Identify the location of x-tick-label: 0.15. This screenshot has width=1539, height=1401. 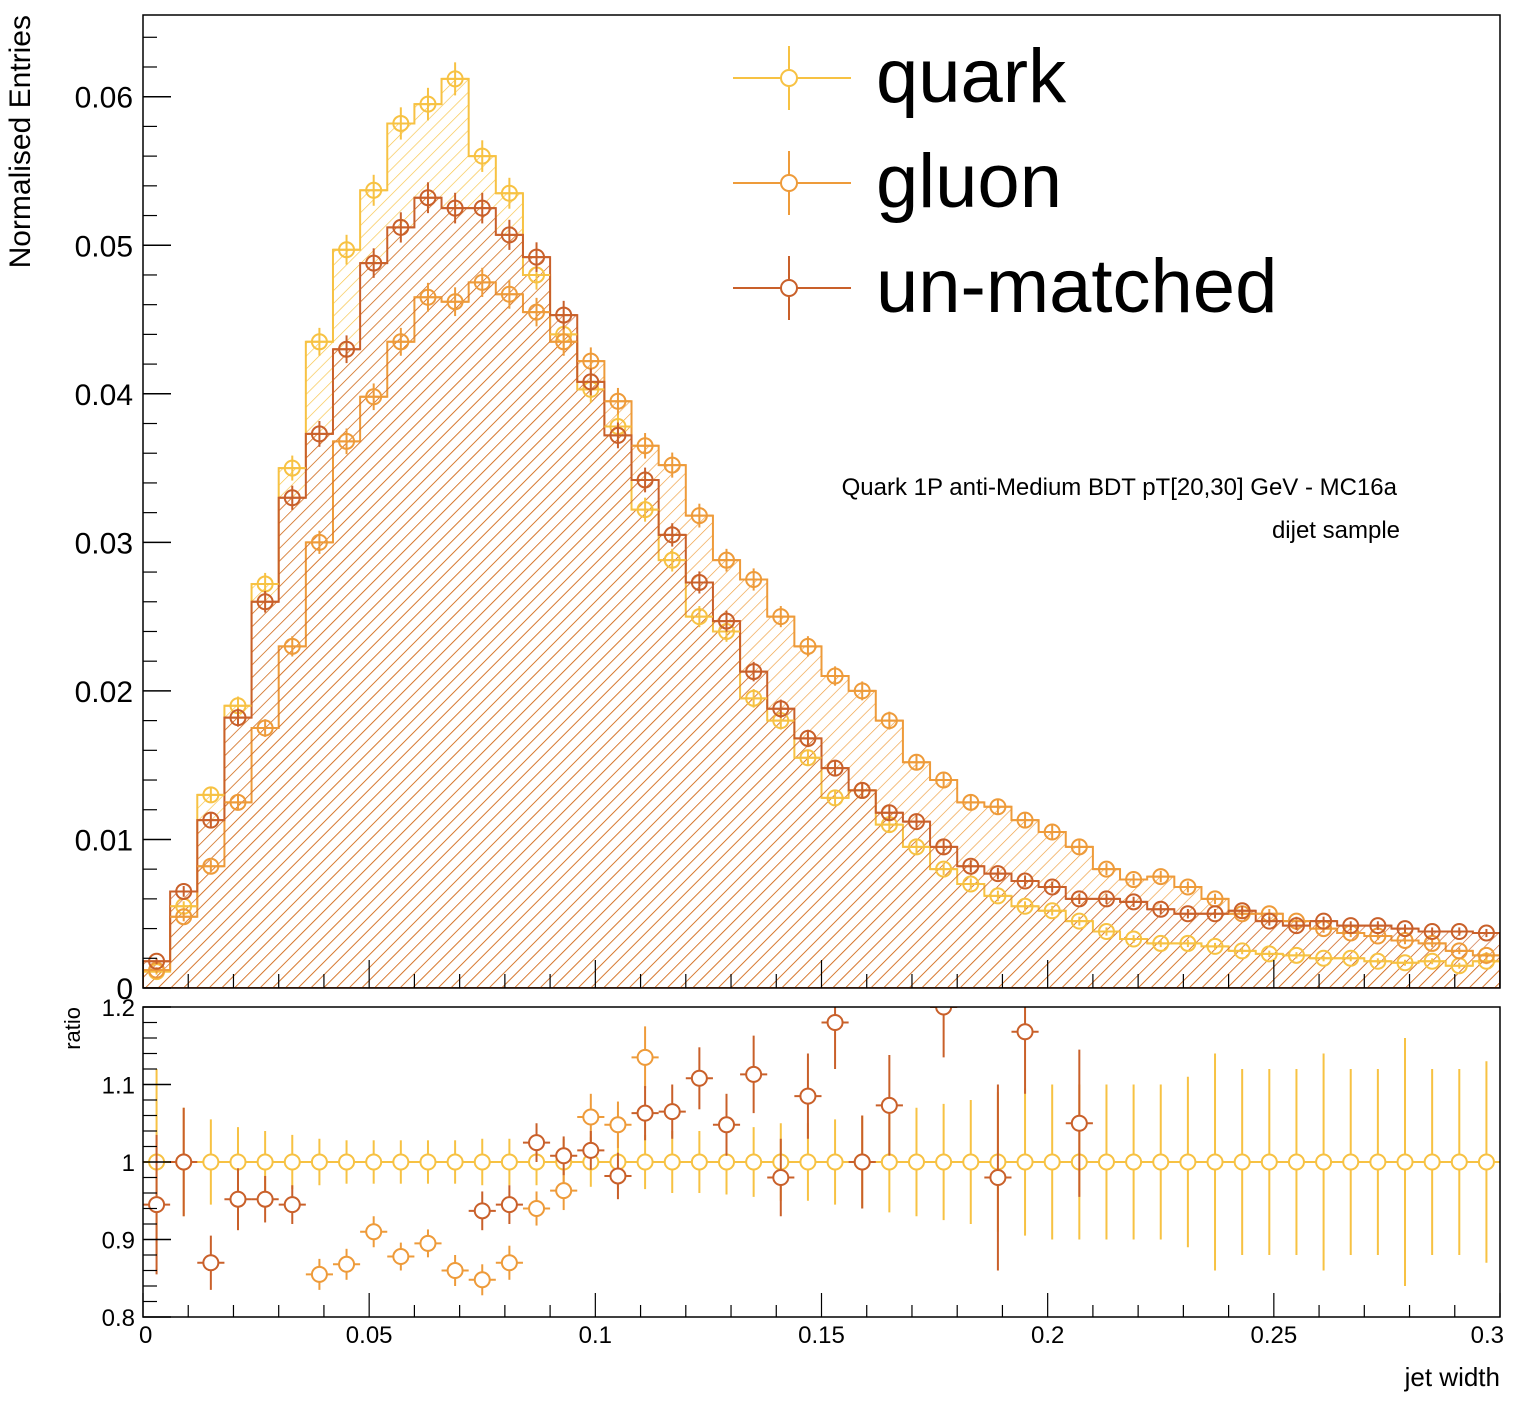
(821, 1335).